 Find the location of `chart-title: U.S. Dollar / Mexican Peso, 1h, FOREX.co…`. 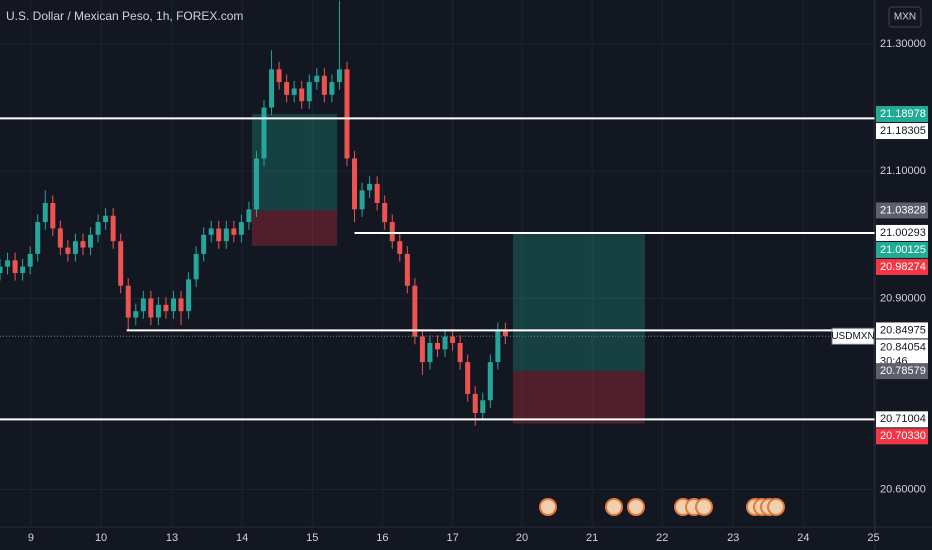

chart-title: U.S. Dollar / Mexican Peso, 1h, FOREX.co… is located at coordinates (124, 16).